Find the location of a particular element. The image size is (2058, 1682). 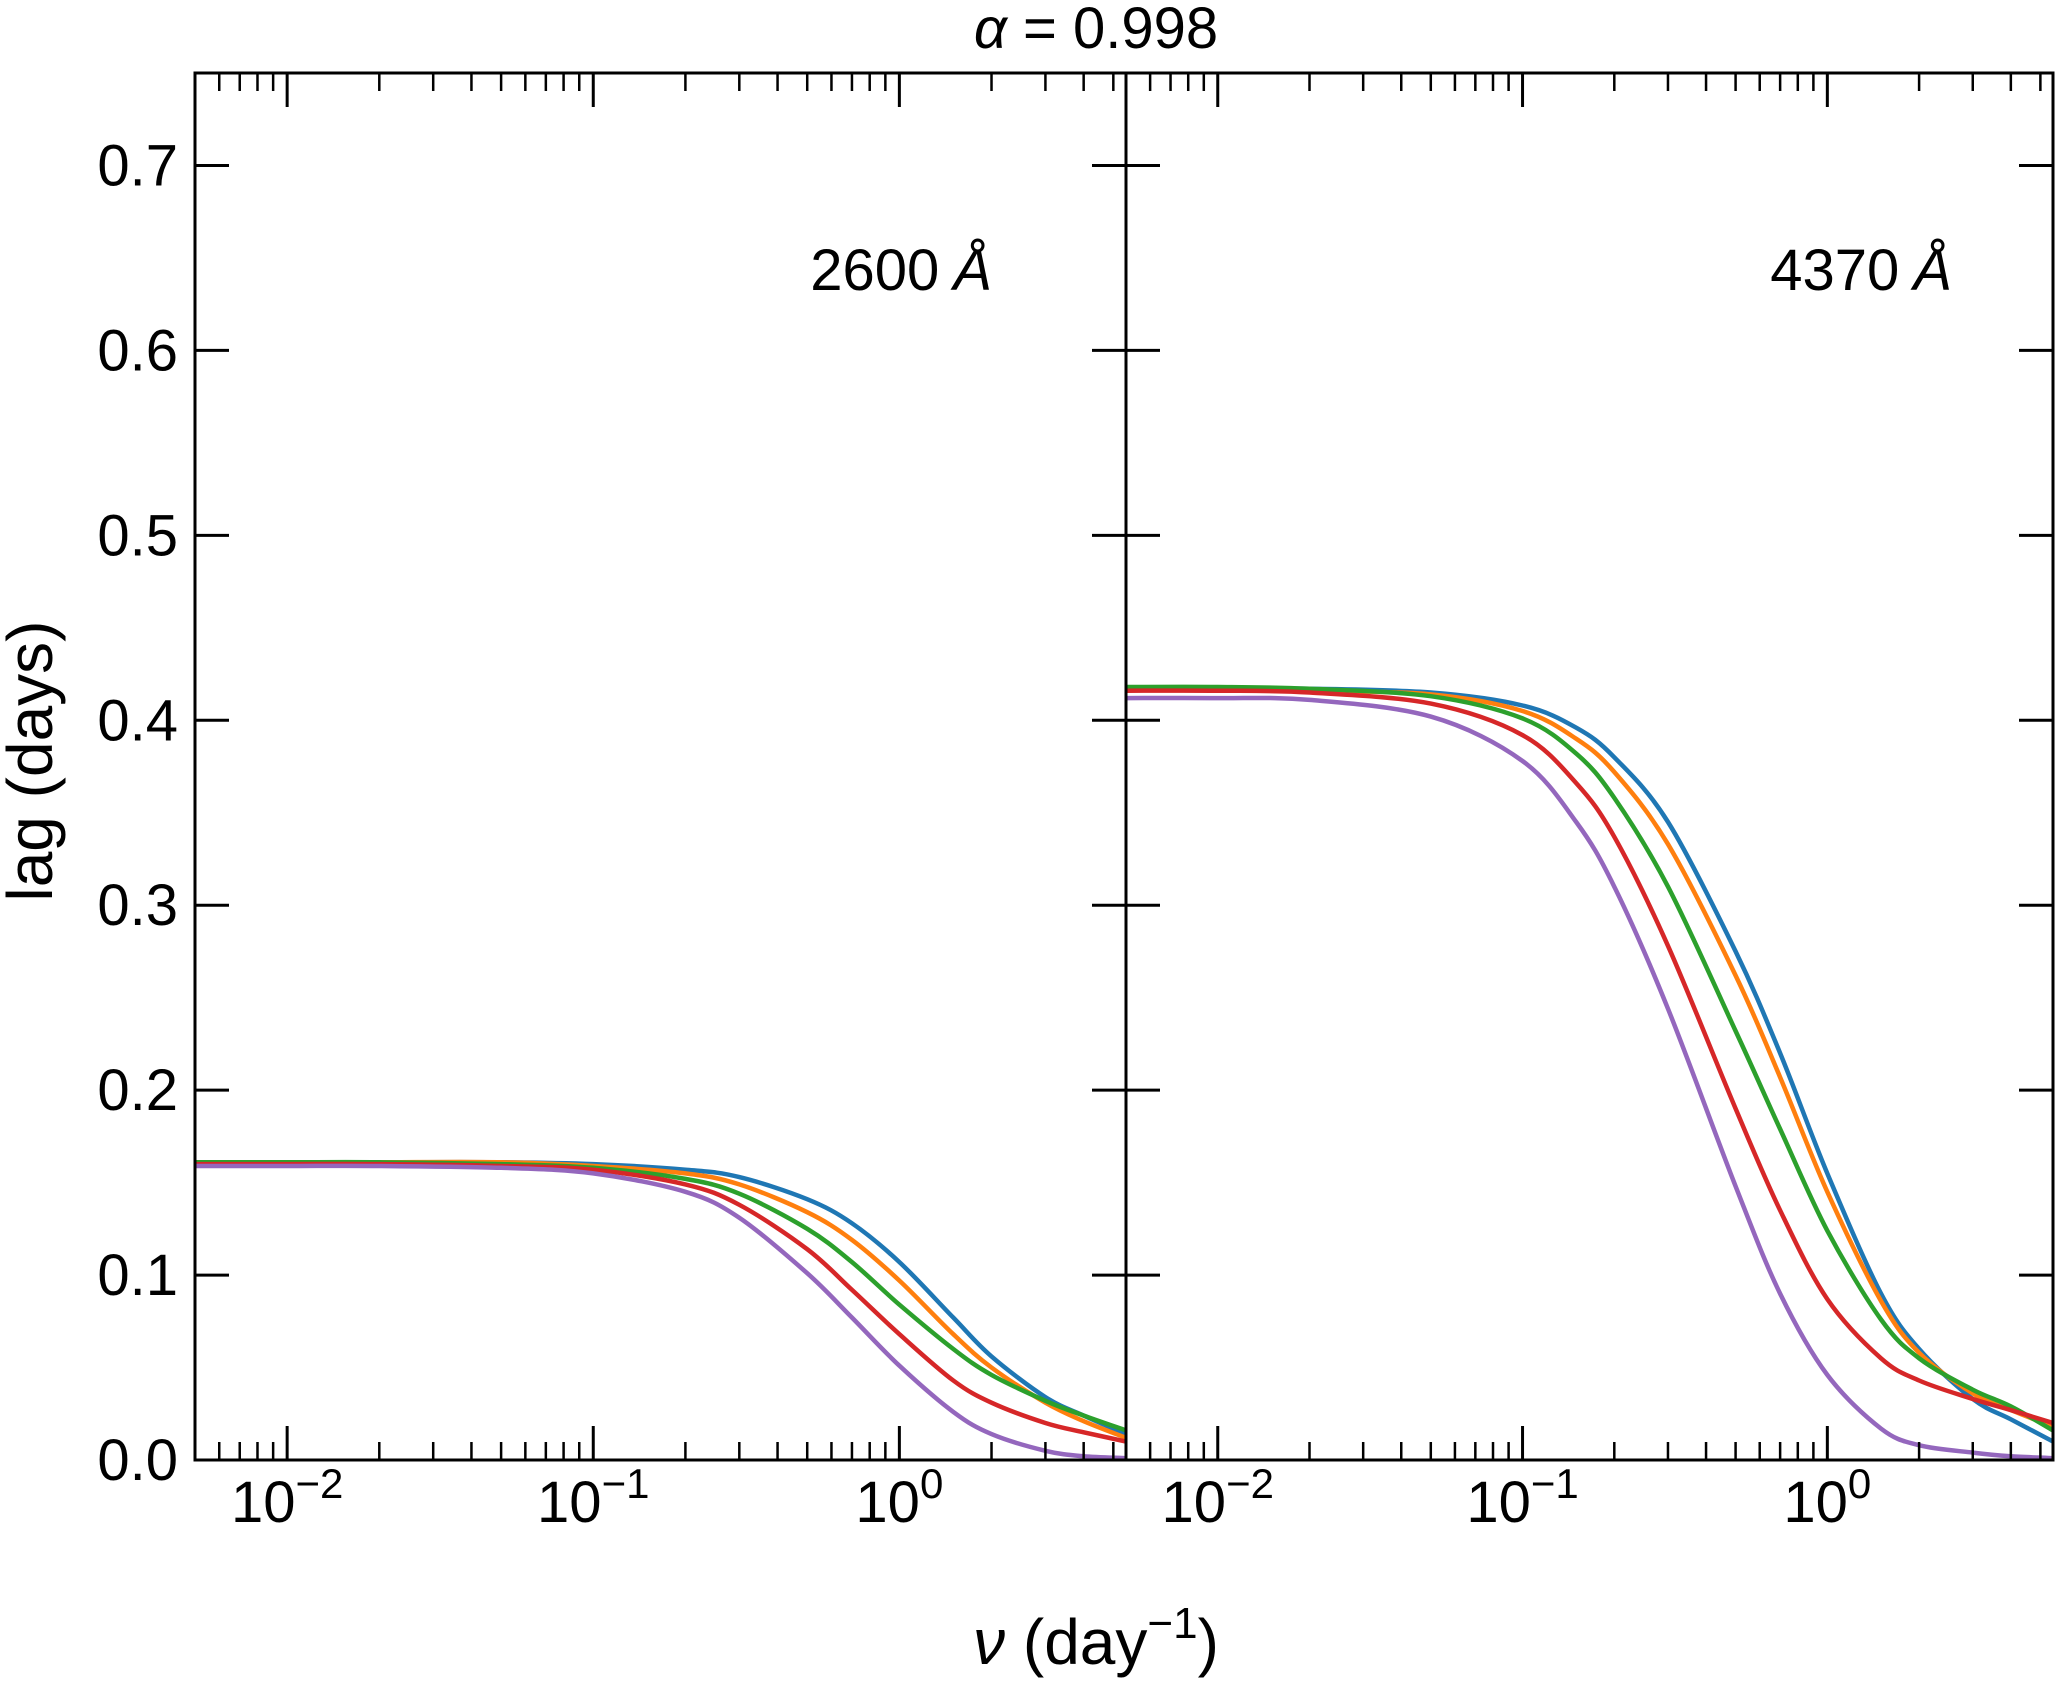

chart-title: α = 0.998 is located at coordinates (1096, 30).